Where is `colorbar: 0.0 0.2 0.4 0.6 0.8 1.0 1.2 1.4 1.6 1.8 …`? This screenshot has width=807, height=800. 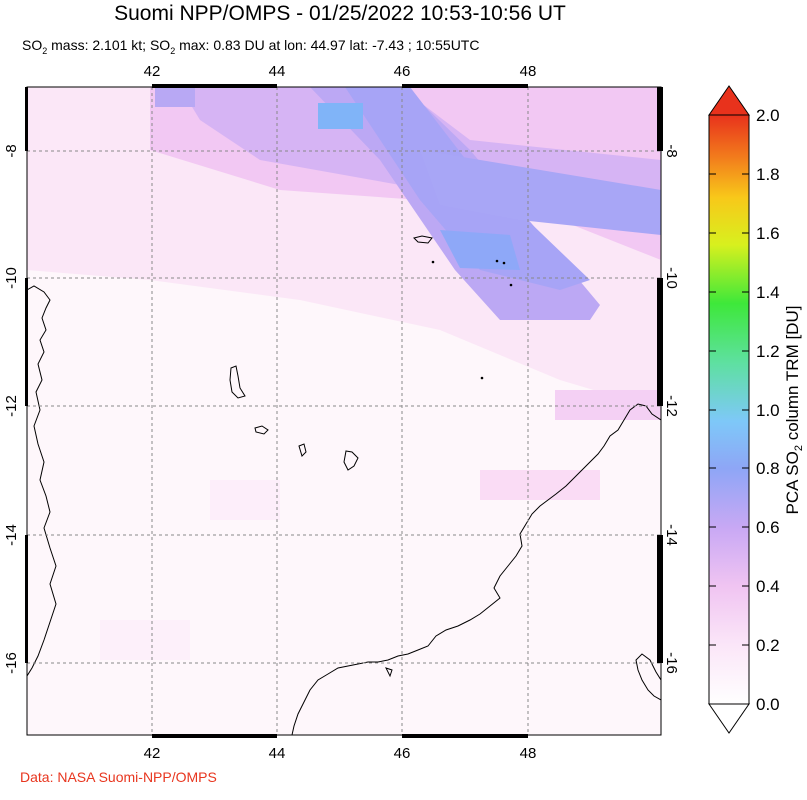
colorbar: 0.0 0.2 0.4 0.6 0.8 1.0 1.2 1.4 1.6 1.8 … is located at coordinates (756, 409).